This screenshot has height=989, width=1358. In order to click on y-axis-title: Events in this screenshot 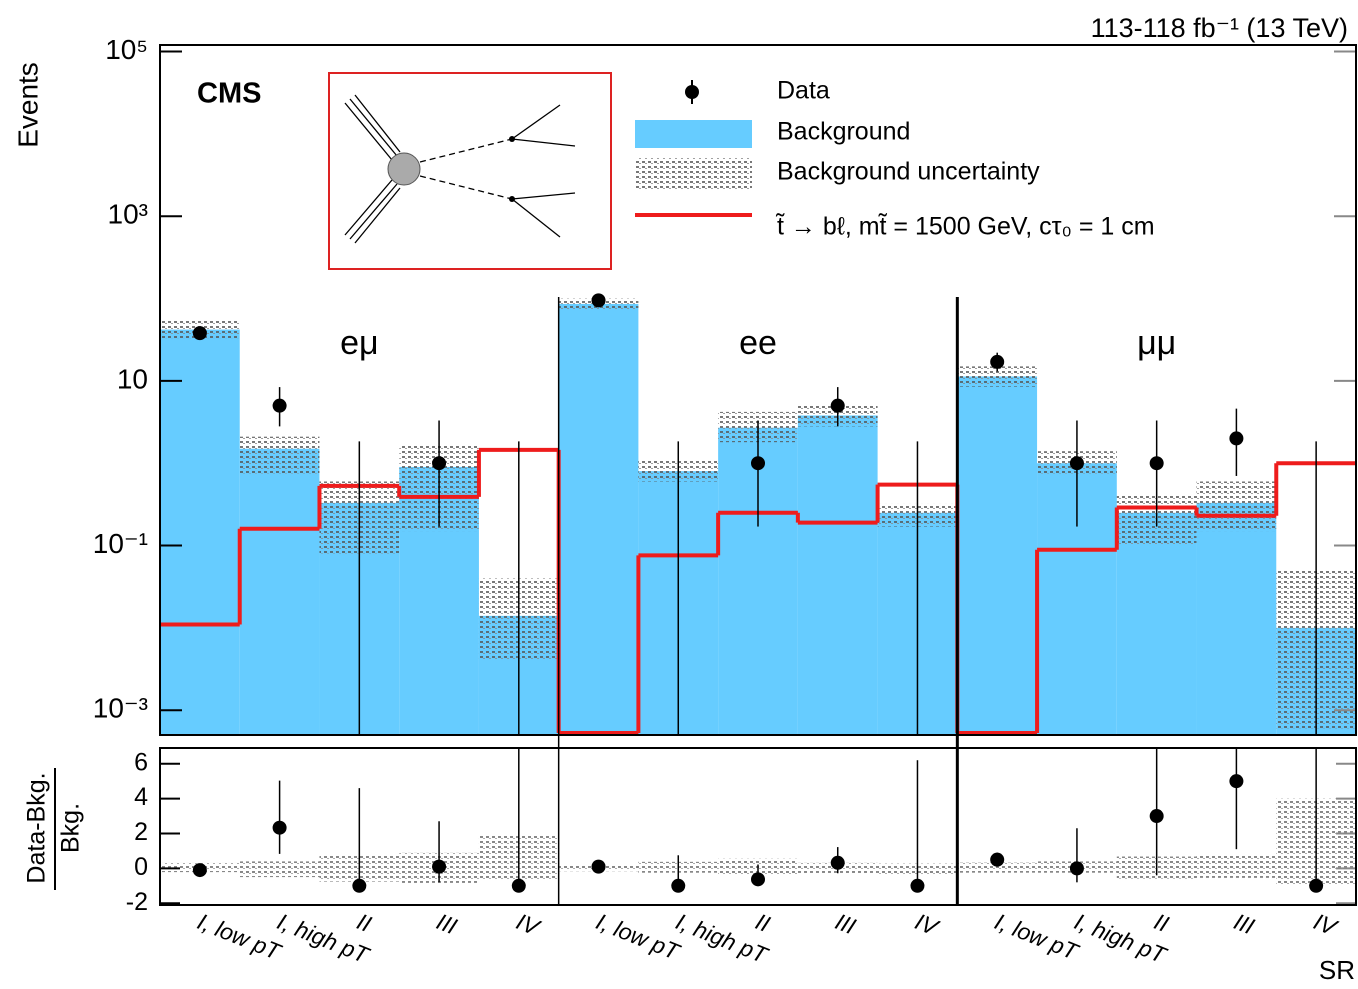, I will do `click(27, 105)`.